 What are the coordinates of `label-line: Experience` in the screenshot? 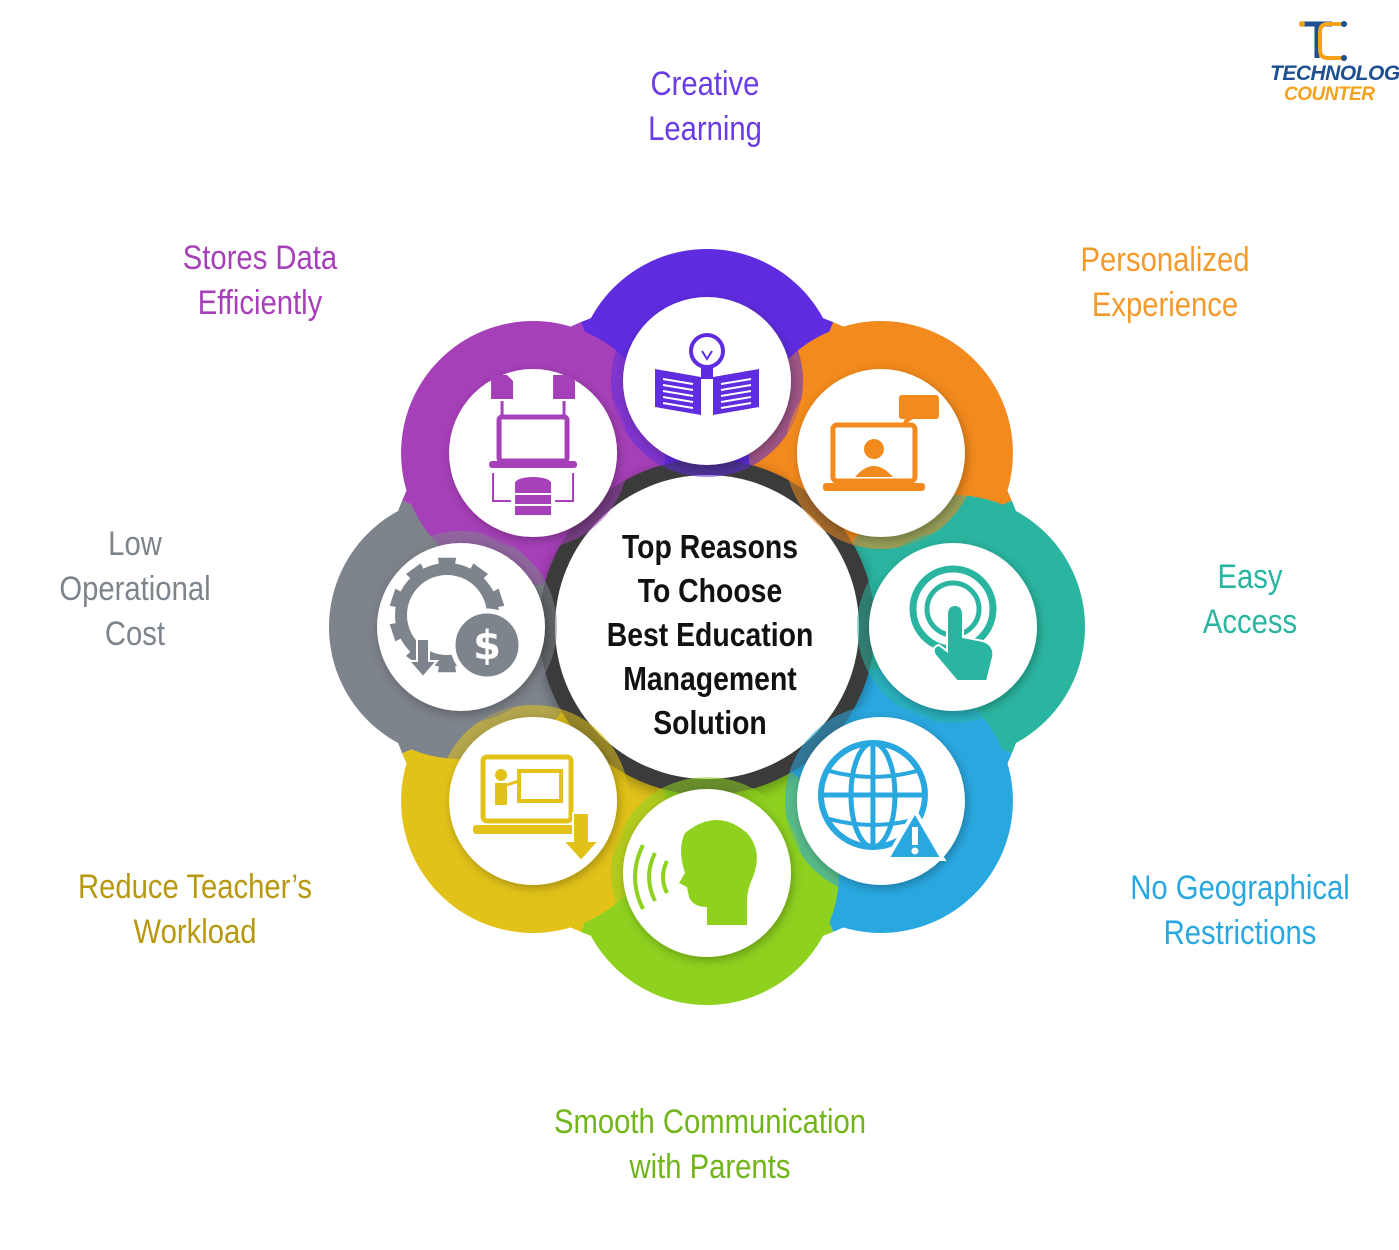 It's located at (1165, 305).